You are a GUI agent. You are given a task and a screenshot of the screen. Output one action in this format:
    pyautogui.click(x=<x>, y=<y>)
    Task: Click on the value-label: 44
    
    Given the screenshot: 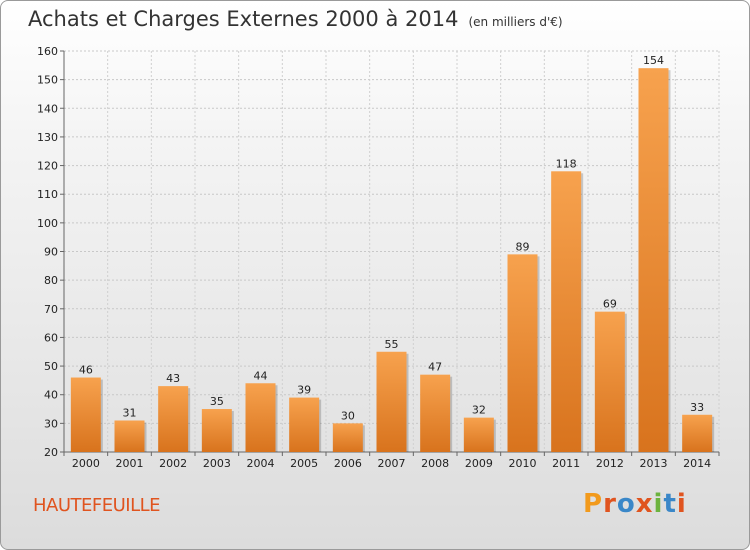 What is the action you would take?
    pyautogui.click(x=261, y=375)
    